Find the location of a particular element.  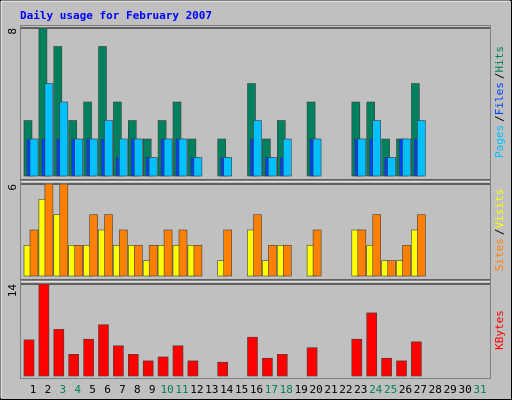

legend: KBytes is located at coordinates (499, 330).